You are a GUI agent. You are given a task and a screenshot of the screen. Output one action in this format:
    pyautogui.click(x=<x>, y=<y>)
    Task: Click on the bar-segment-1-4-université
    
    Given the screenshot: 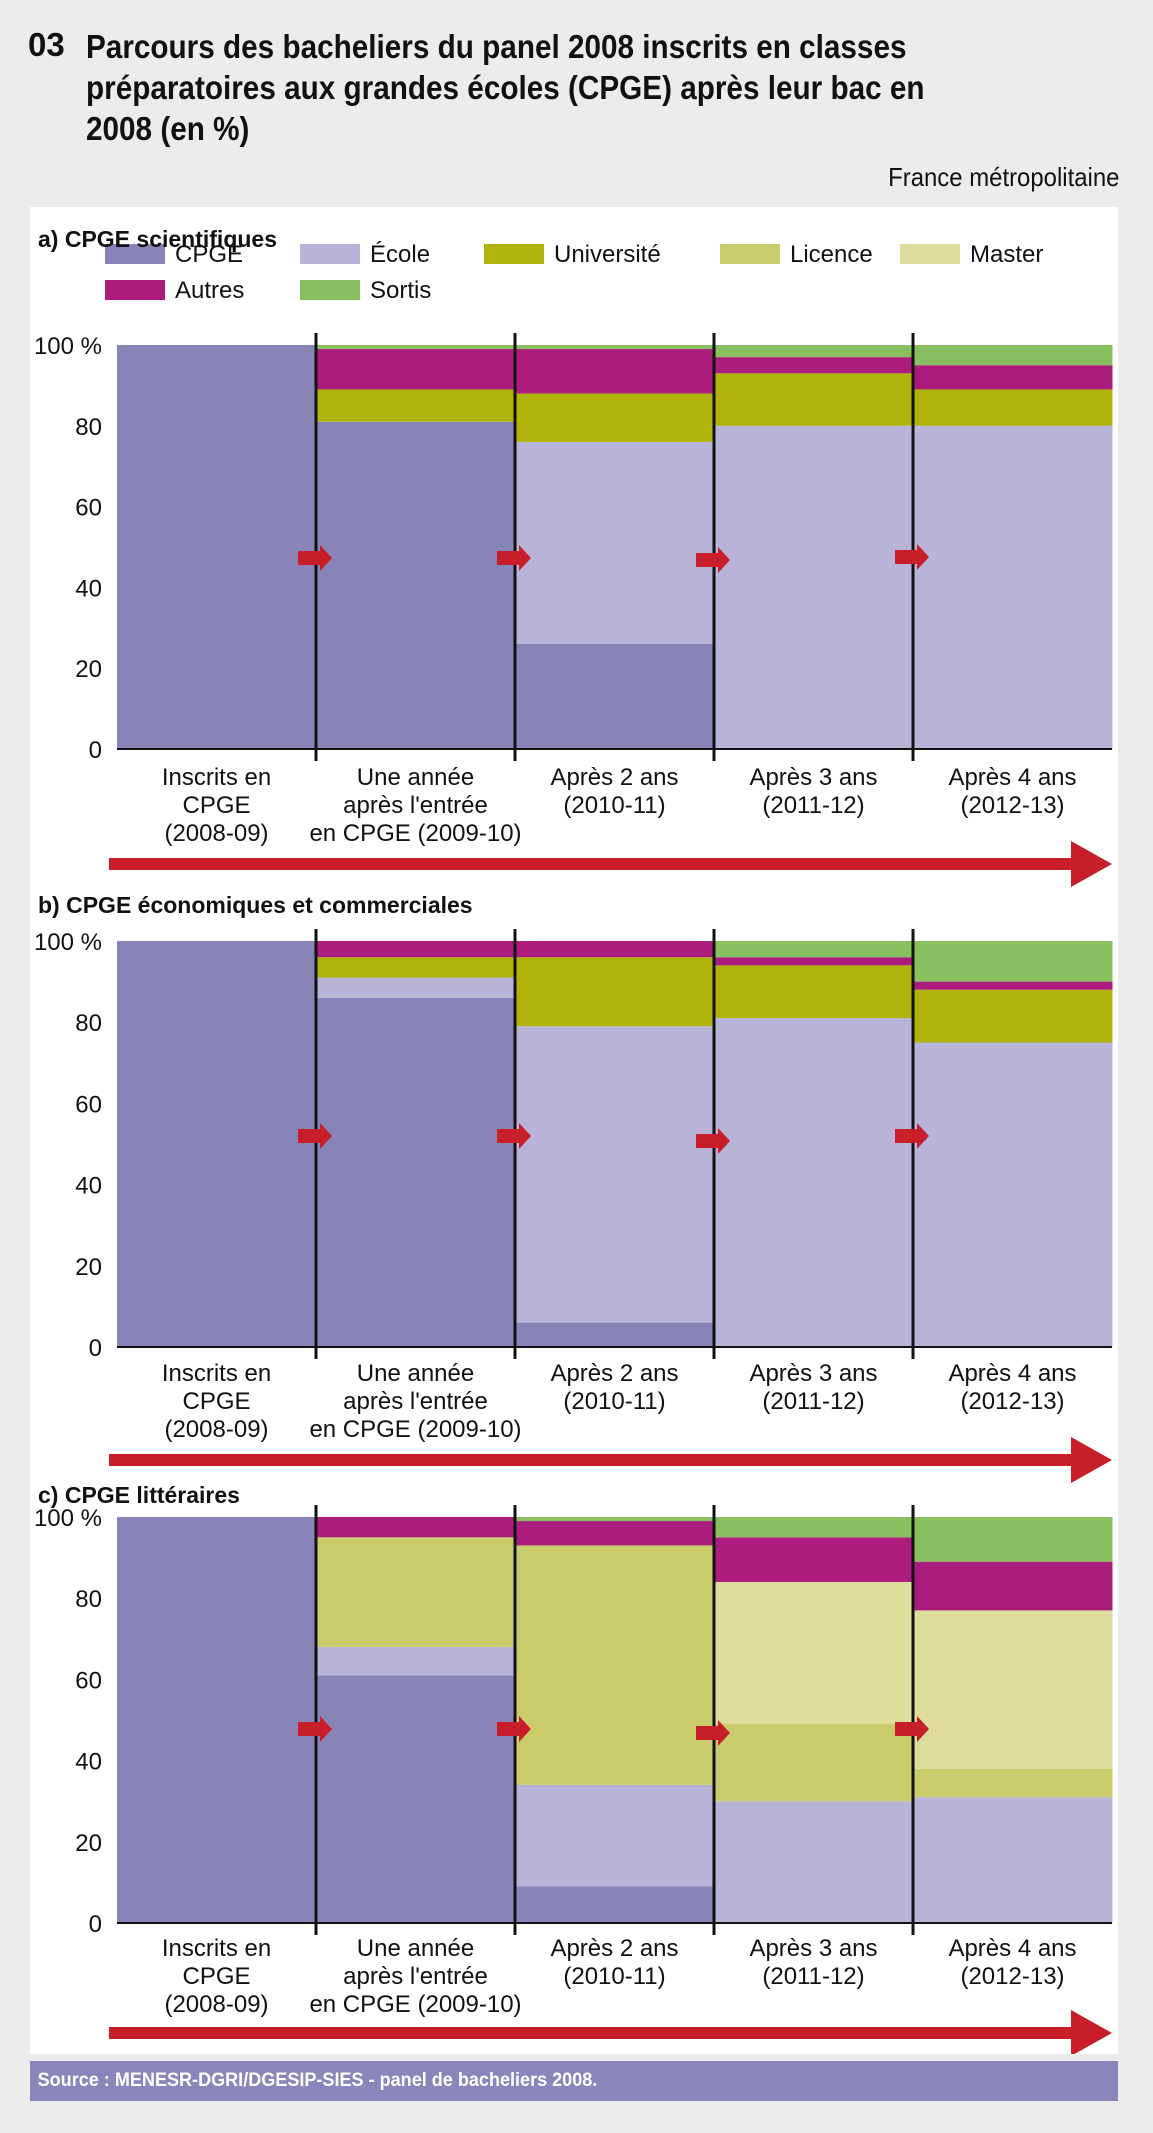 What is the action you would take?
    pyautogui.click(x=814, y=399)
    